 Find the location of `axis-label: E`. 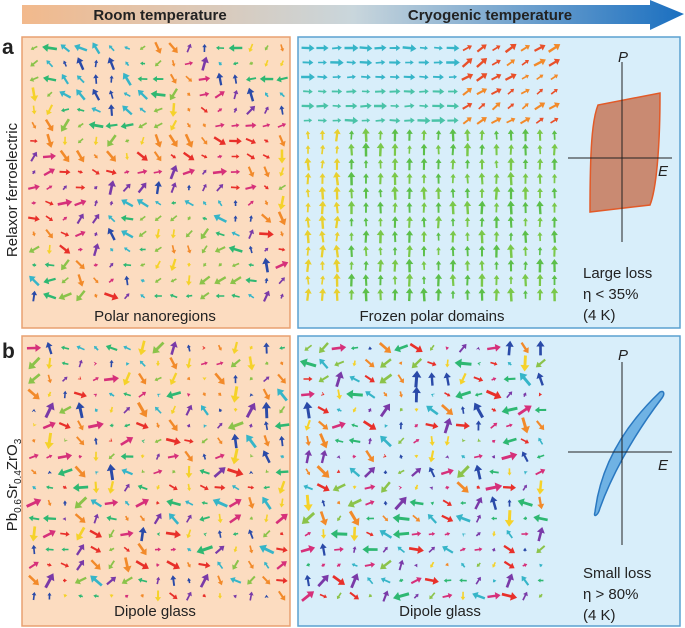

axis-label: E is located at coordinates (663, 465).